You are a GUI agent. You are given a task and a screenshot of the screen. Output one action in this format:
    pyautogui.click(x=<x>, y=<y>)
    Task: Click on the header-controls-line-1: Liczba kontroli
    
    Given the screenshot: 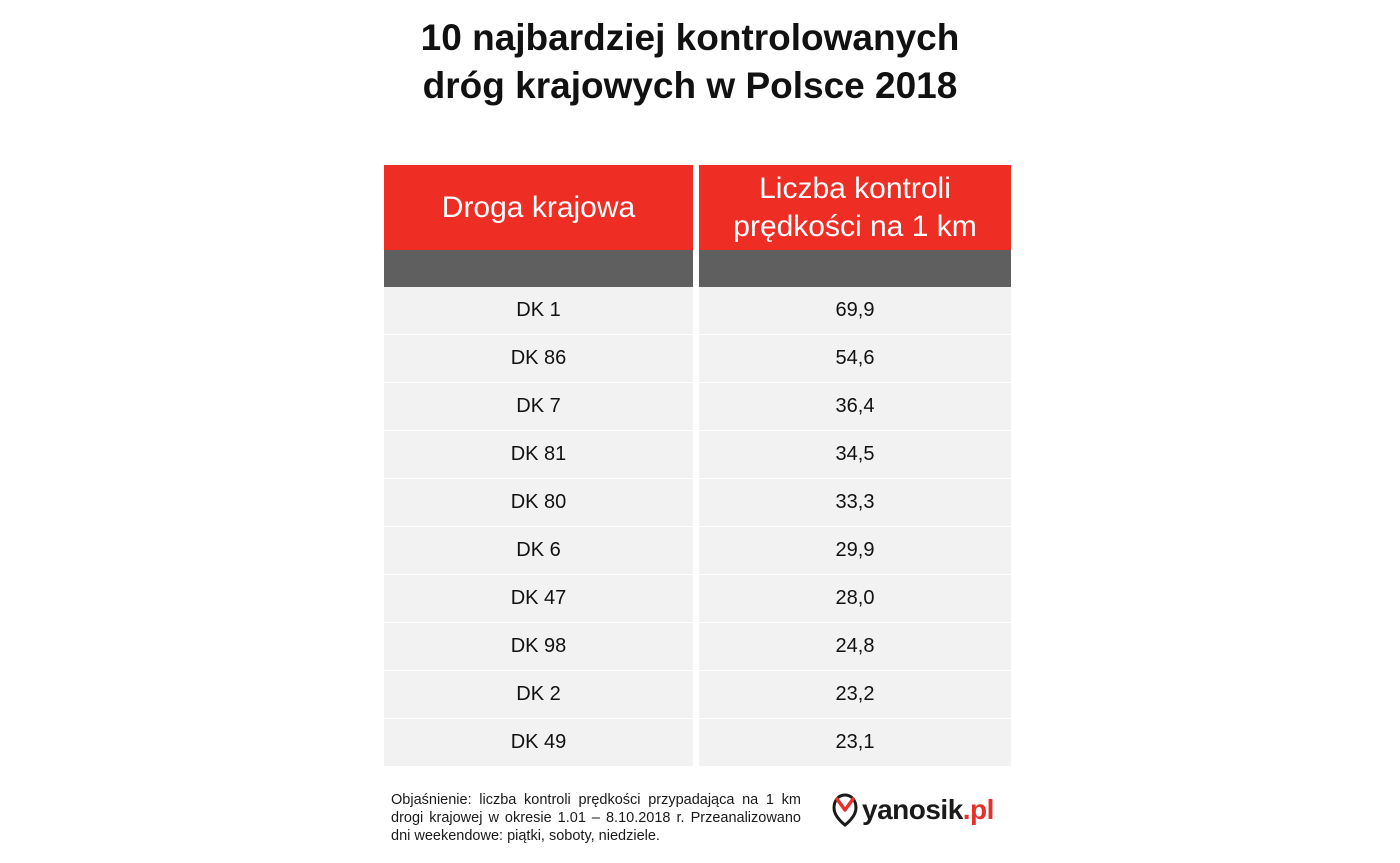 What is the action you would take?
    pyautogui.click(x=855, y=188)
    